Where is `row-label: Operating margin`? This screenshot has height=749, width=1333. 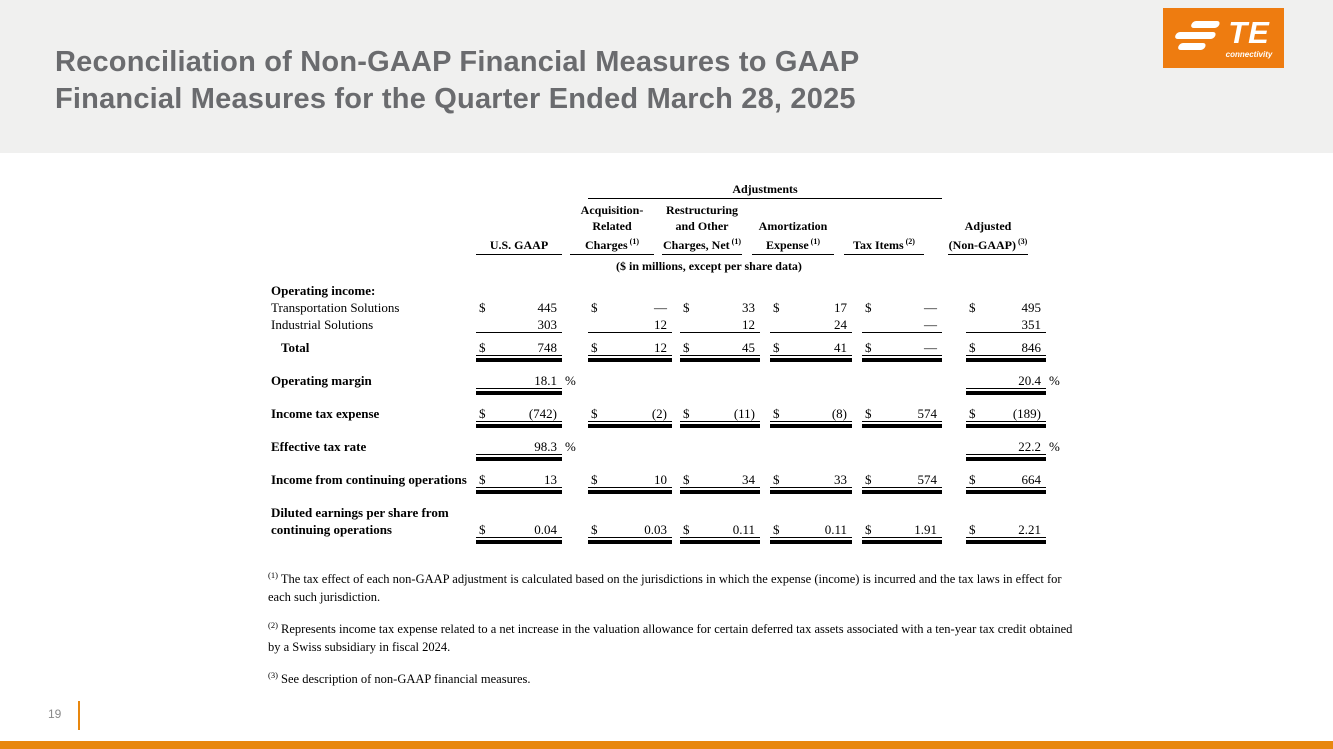 row-label: Operating margin is located at coordinates (321, 380).